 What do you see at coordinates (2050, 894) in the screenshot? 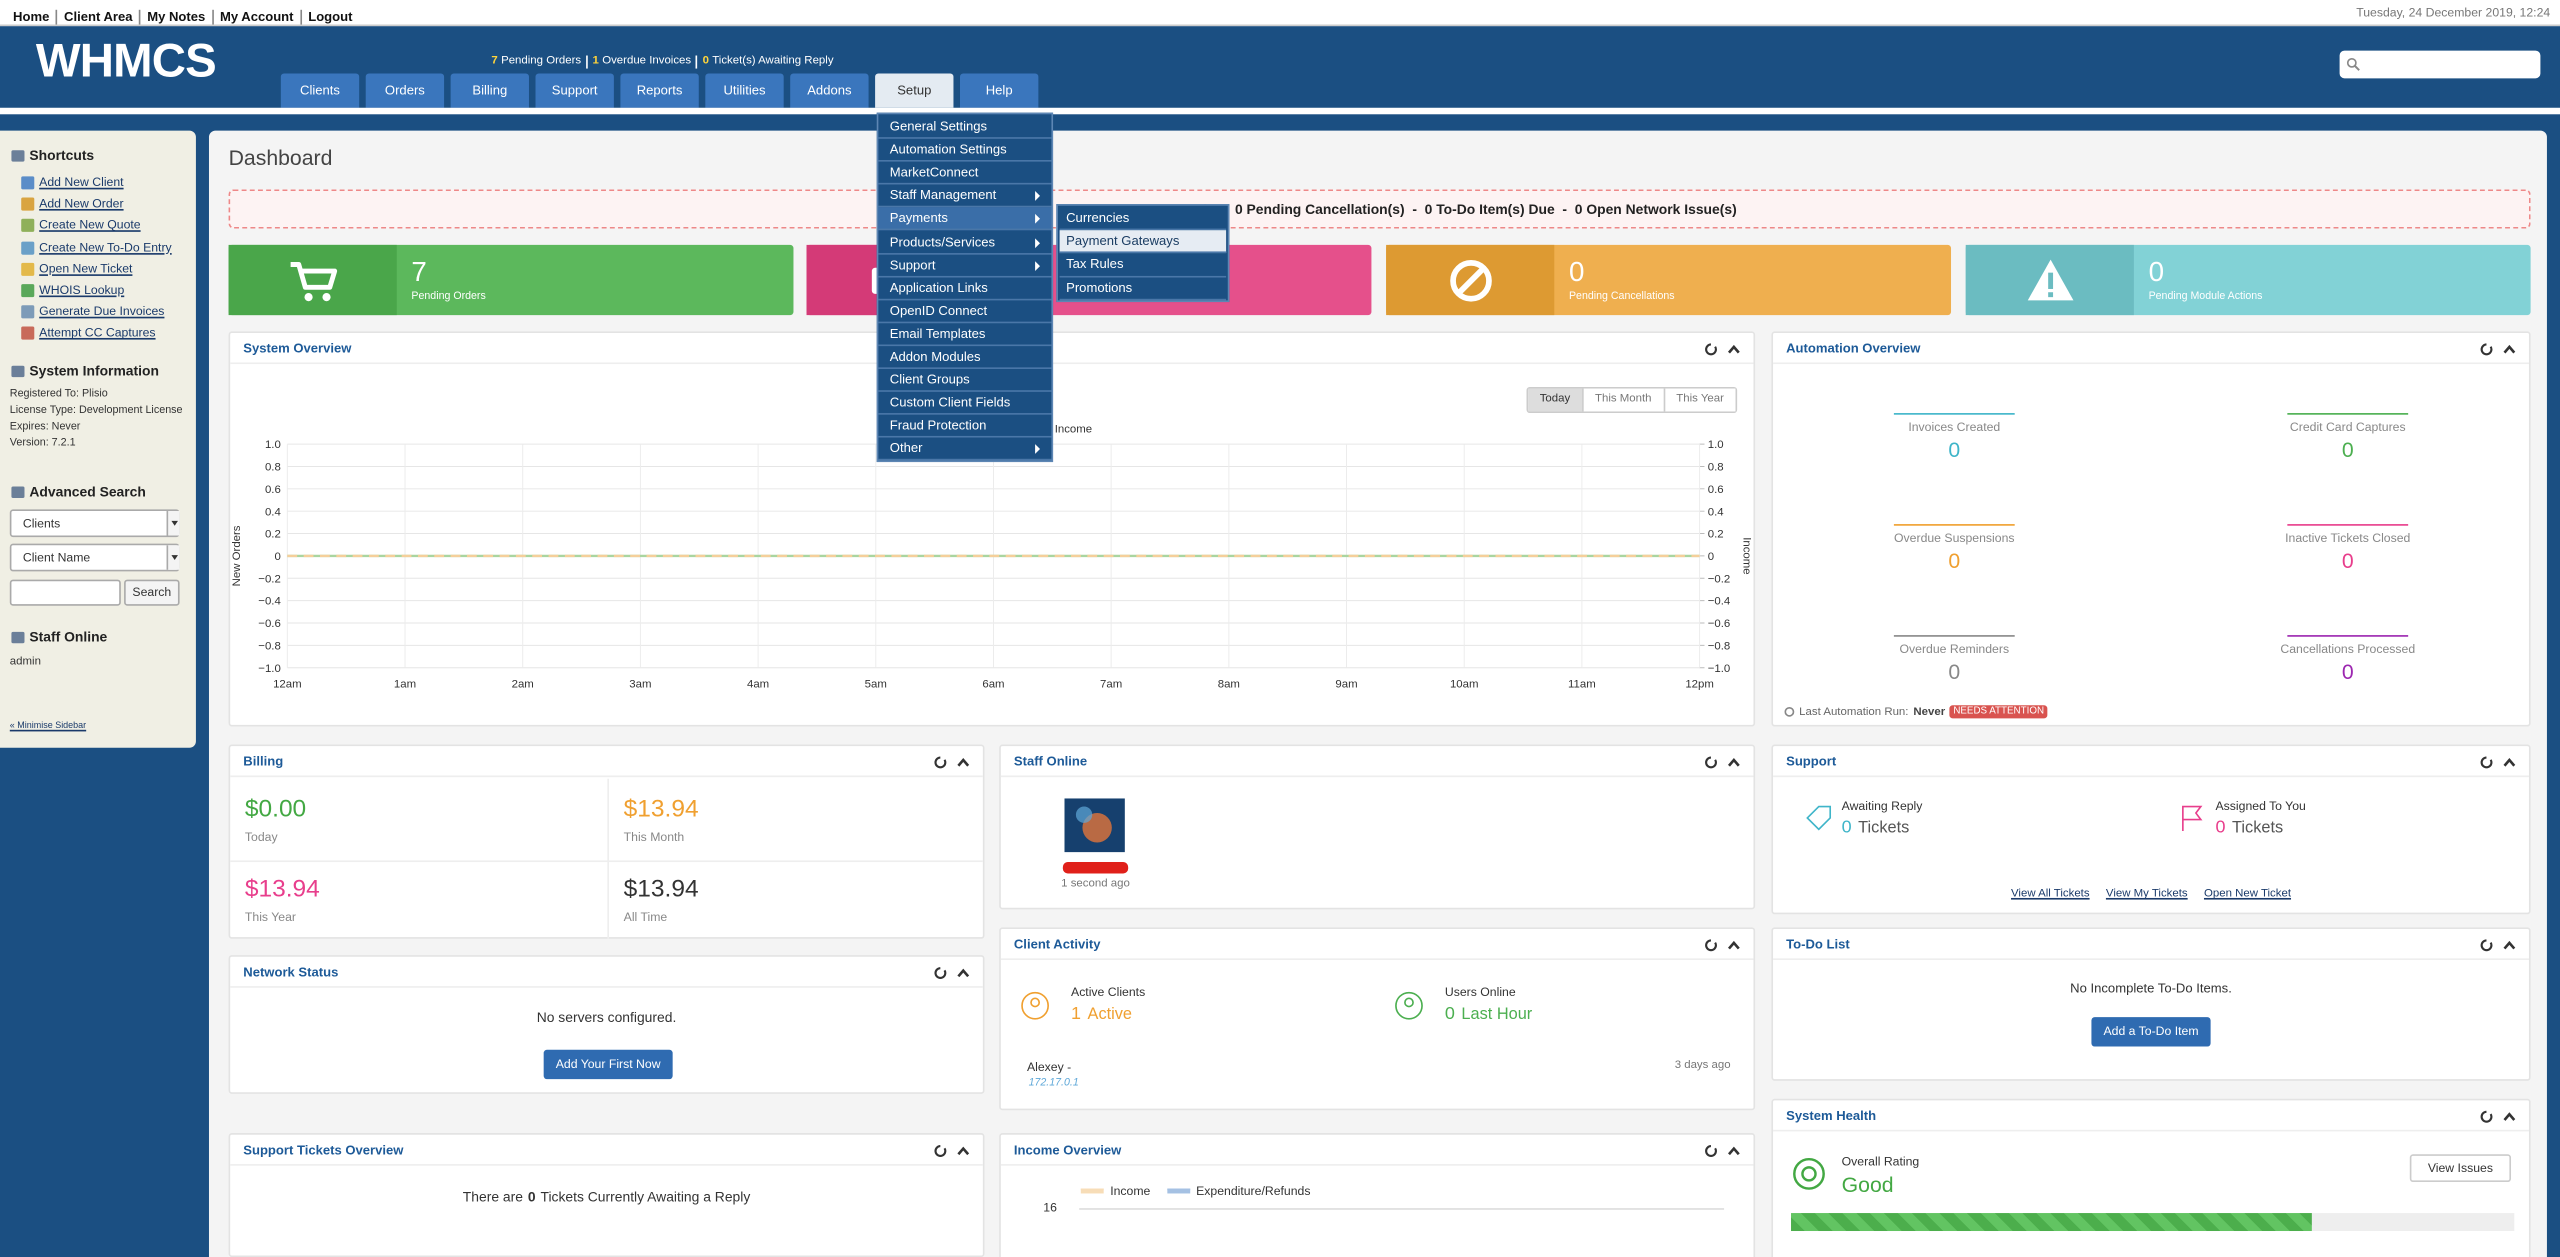
I see `support-link: View All Tickets` at bounding box center [2050, 894].